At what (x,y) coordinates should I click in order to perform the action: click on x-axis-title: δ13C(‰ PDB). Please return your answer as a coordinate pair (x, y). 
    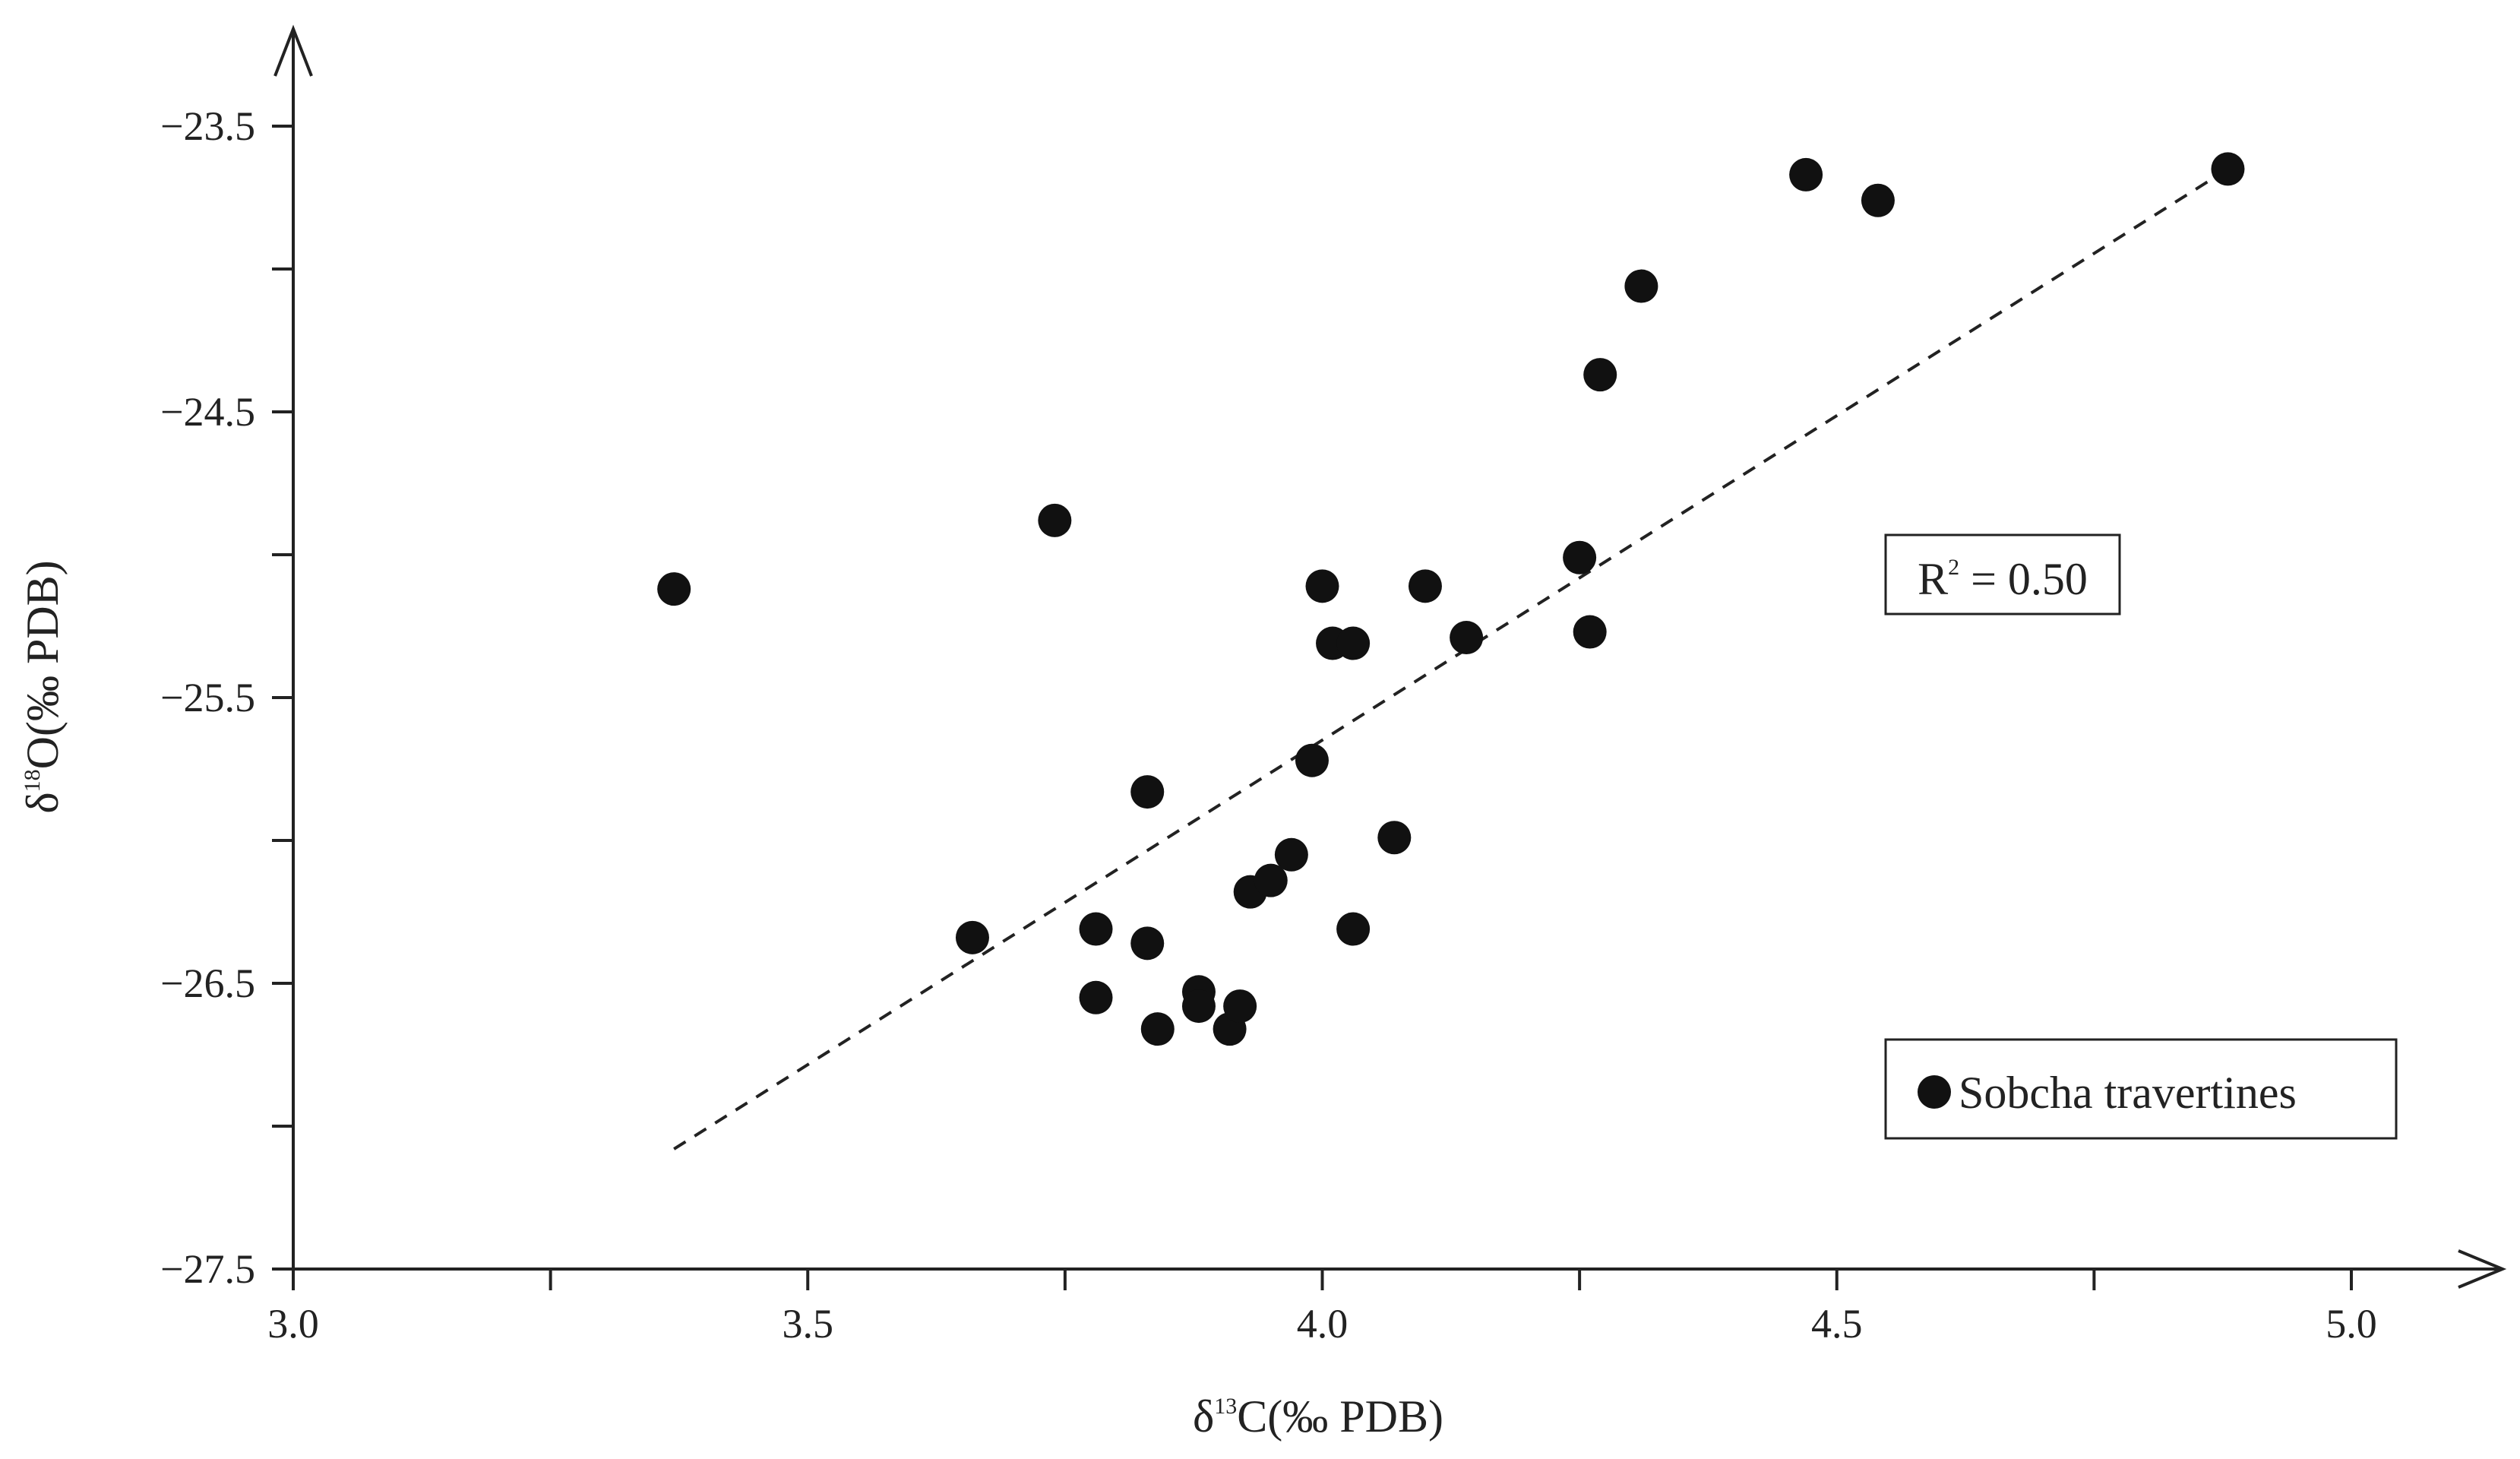
    Looking at the image, I should click on (1318, 1416).